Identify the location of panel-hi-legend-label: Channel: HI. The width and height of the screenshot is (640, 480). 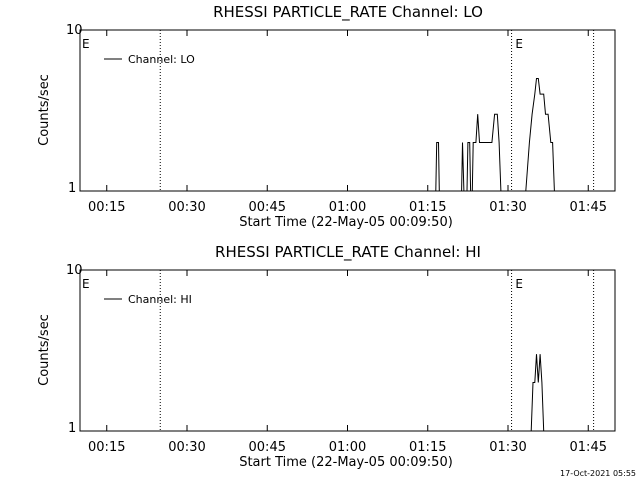
(160, 299).